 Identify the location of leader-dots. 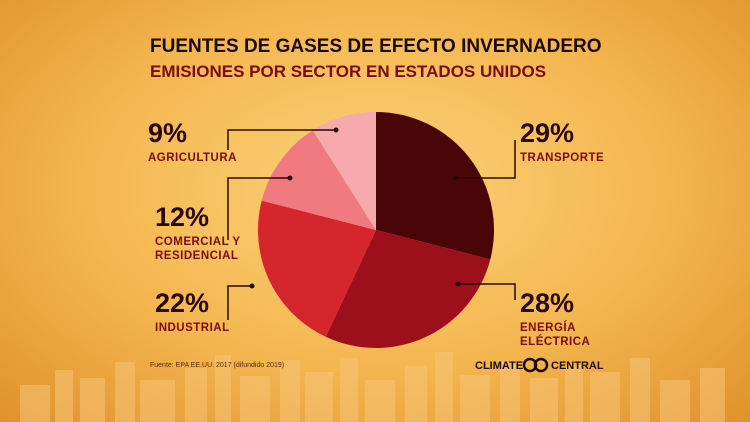
(355, 208).